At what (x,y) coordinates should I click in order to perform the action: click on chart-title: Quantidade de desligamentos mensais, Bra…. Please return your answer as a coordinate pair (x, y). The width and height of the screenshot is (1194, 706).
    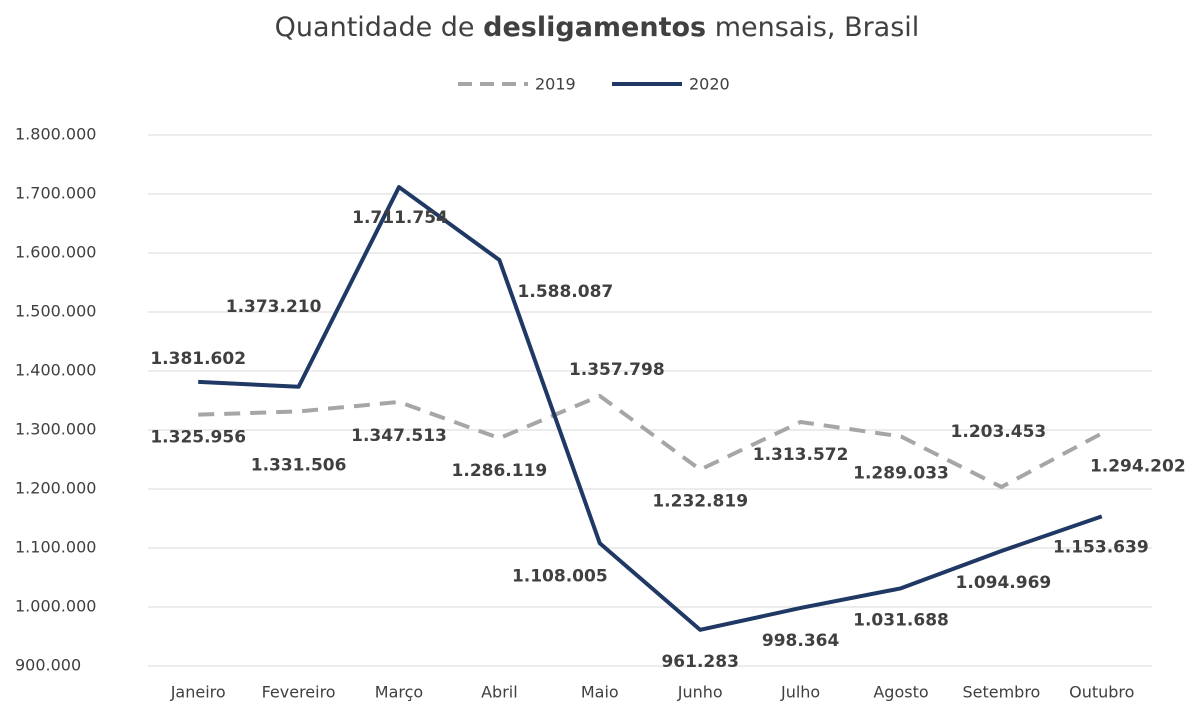
    Looking at the image, I should click on (597, 27).